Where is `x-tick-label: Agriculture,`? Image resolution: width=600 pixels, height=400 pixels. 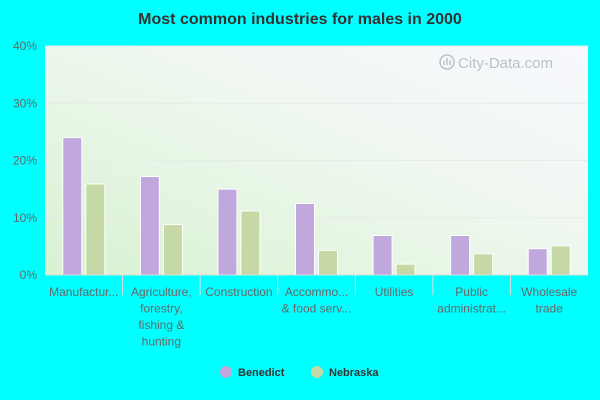 x-tick-label: Agriculture, is located at coordinates (161, 292).